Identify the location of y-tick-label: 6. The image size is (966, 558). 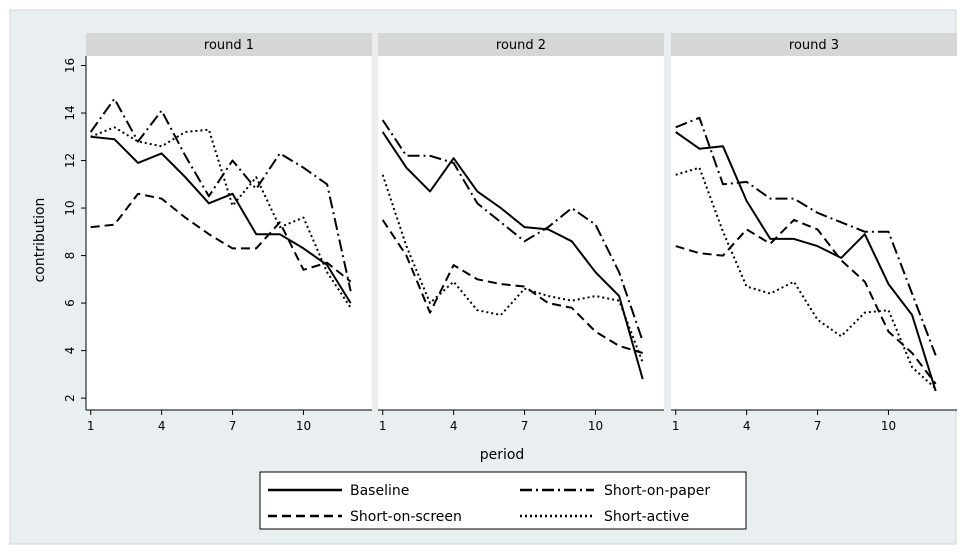
(70, 303).